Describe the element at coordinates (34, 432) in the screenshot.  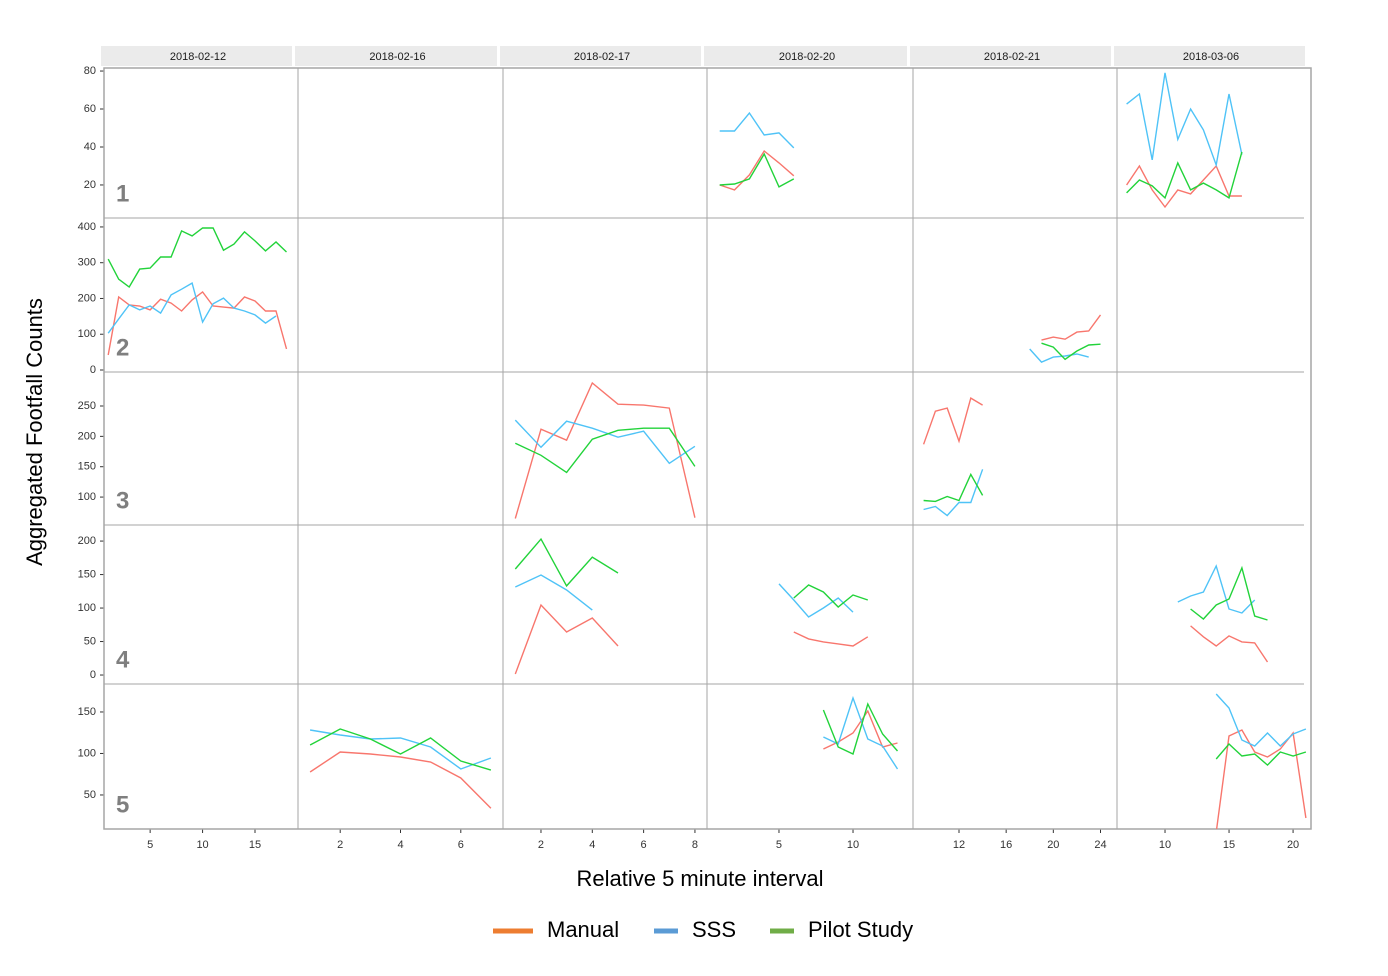
I see `y-axis-title: Aggregated Footfall Counts` at that location.